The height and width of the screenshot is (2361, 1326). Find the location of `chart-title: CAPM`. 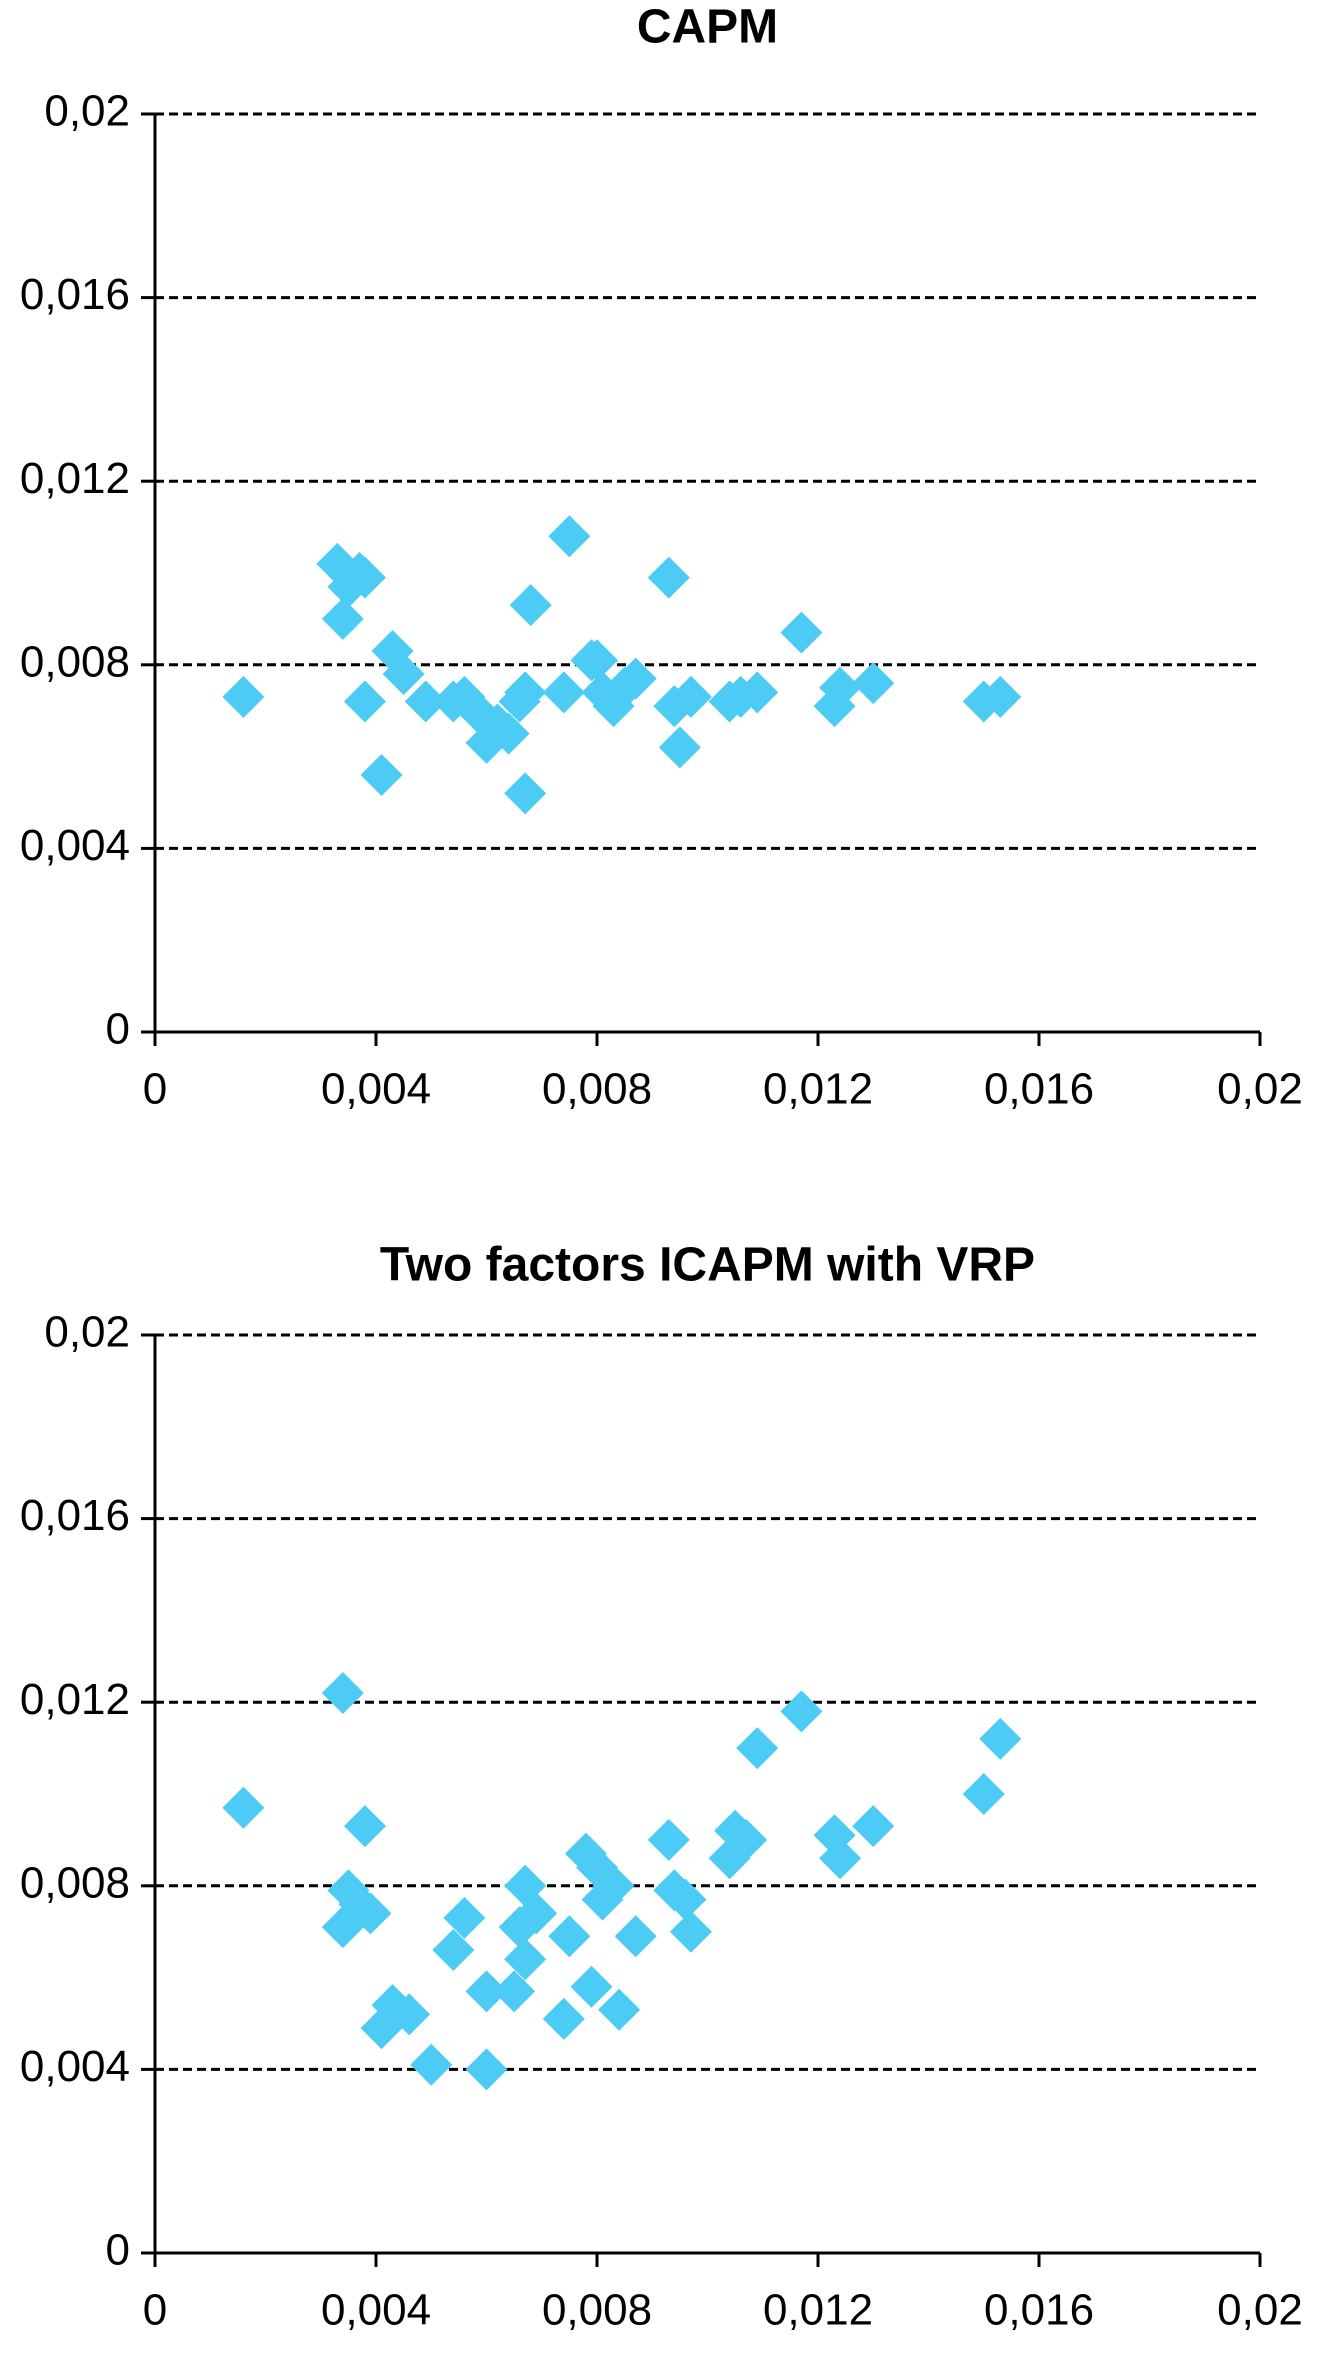

chart-title: CAPM is located at coordinates (707, 27).